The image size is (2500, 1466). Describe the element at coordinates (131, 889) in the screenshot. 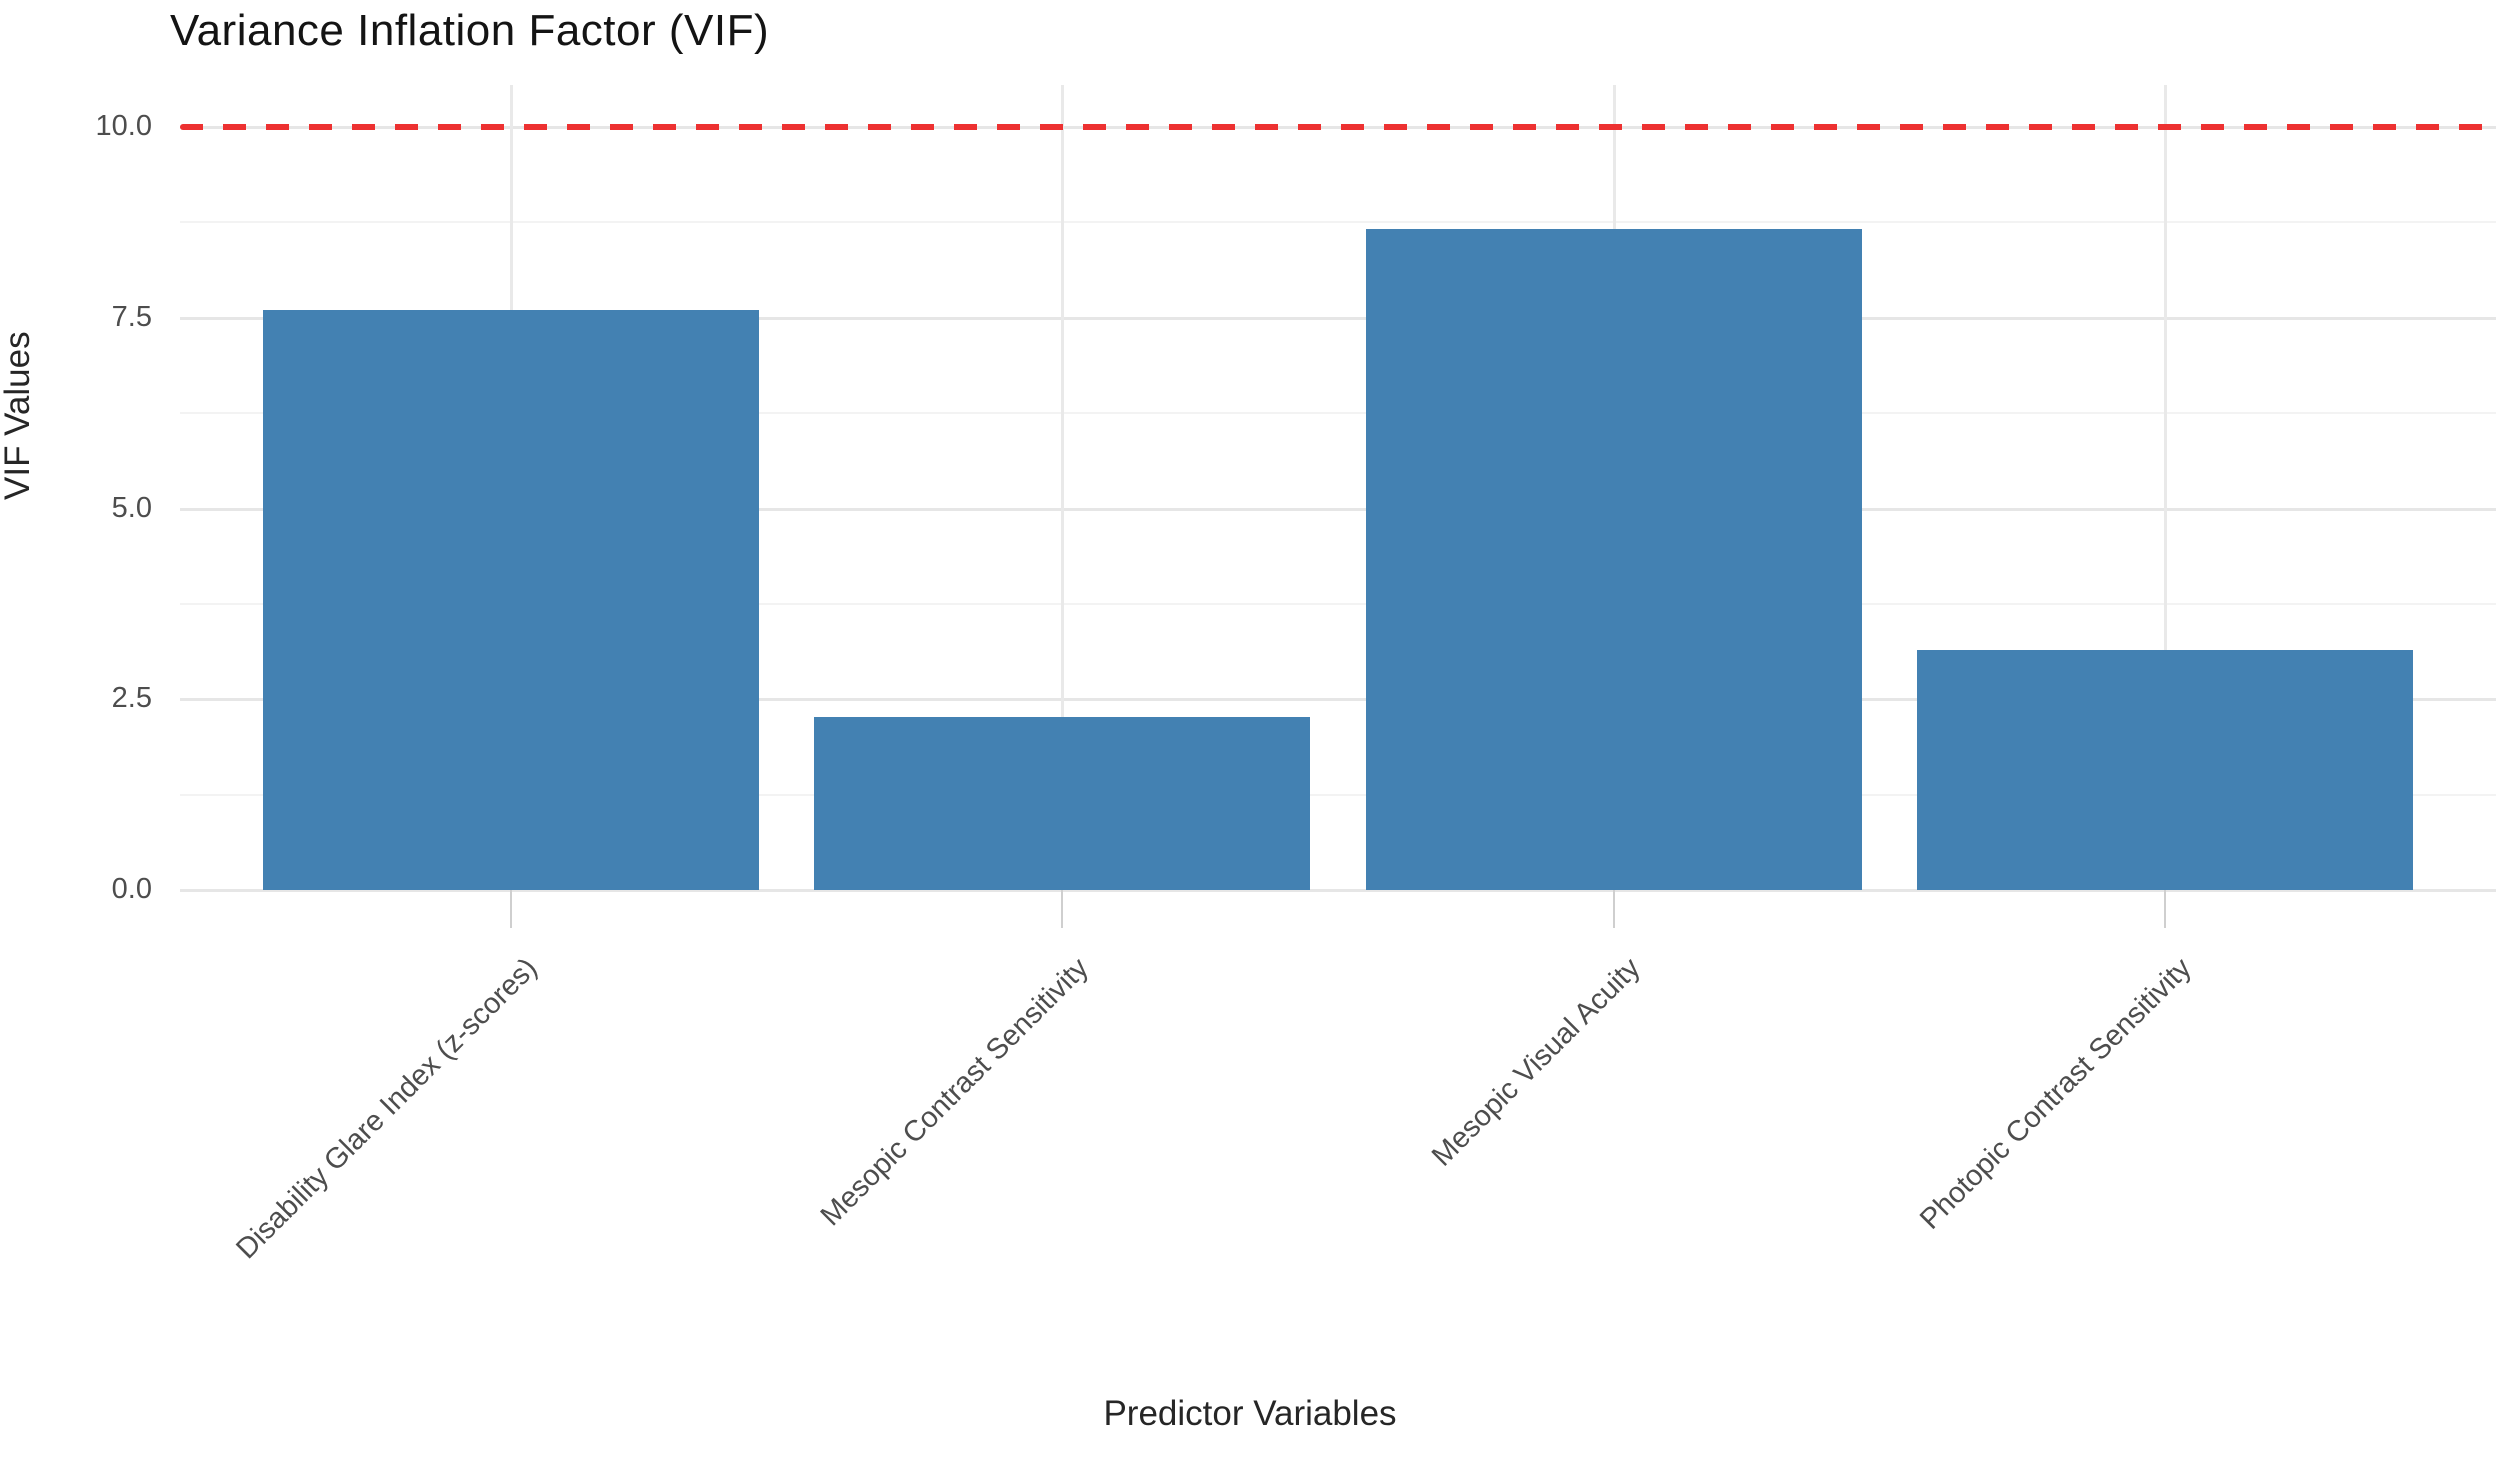

I see `y-tick-label: 0.0` at that location.